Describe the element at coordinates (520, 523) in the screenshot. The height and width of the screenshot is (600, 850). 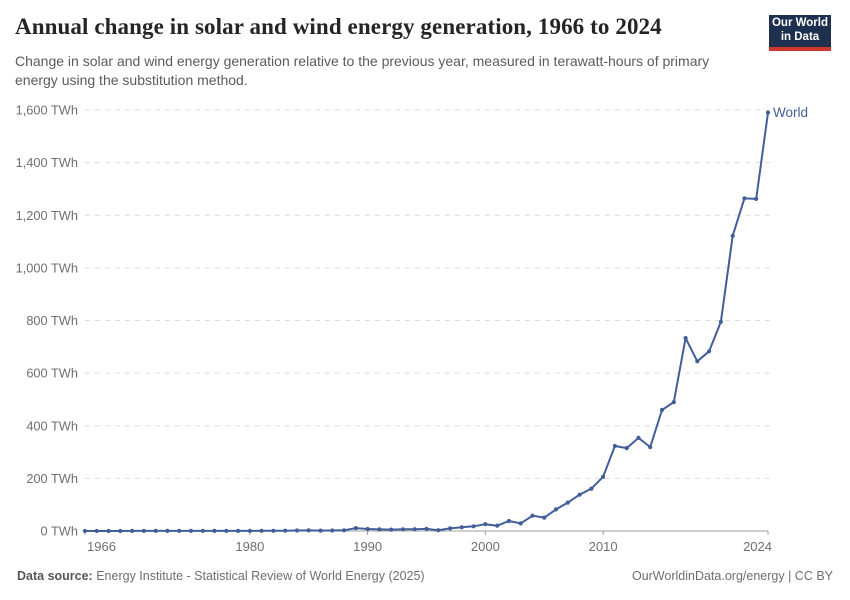
I see `data-point-2003` at that location.